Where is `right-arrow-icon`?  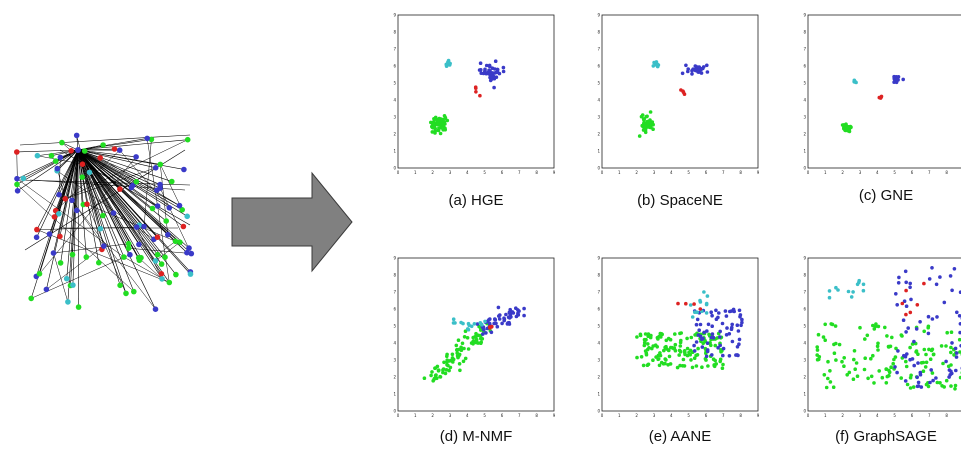 right-arrow-icon is located at coordinates (292, 222).